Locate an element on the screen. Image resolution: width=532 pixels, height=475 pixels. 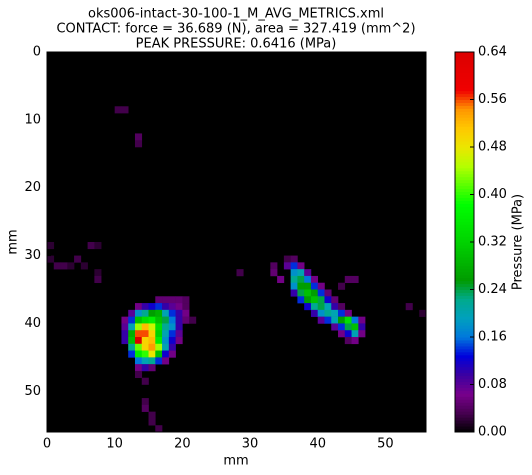
x-tick-label: 30 is located at coordinates (250, 444).